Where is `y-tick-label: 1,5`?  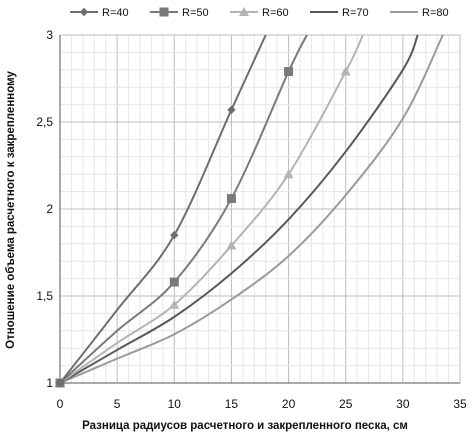
y-tick-label: 1,5 is located at coordinates (44, 296).